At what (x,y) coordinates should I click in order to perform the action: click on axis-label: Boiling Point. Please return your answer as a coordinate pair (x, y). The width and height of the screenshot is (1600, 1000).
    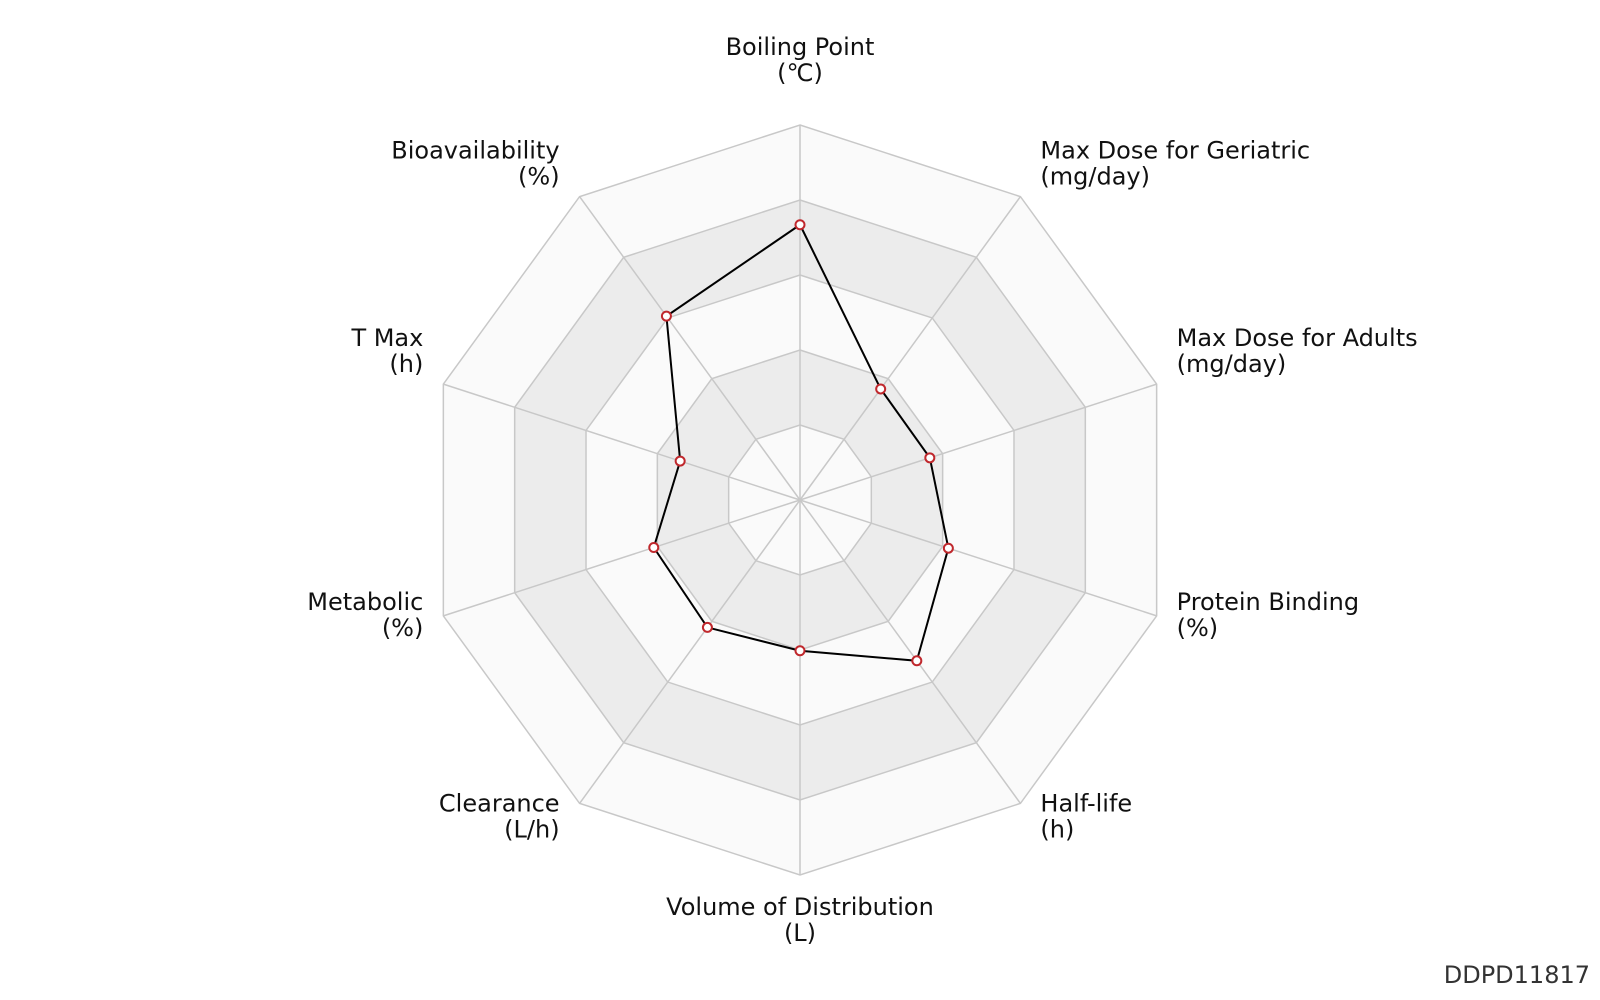
    Looking at the image, I should click on (800, 47).